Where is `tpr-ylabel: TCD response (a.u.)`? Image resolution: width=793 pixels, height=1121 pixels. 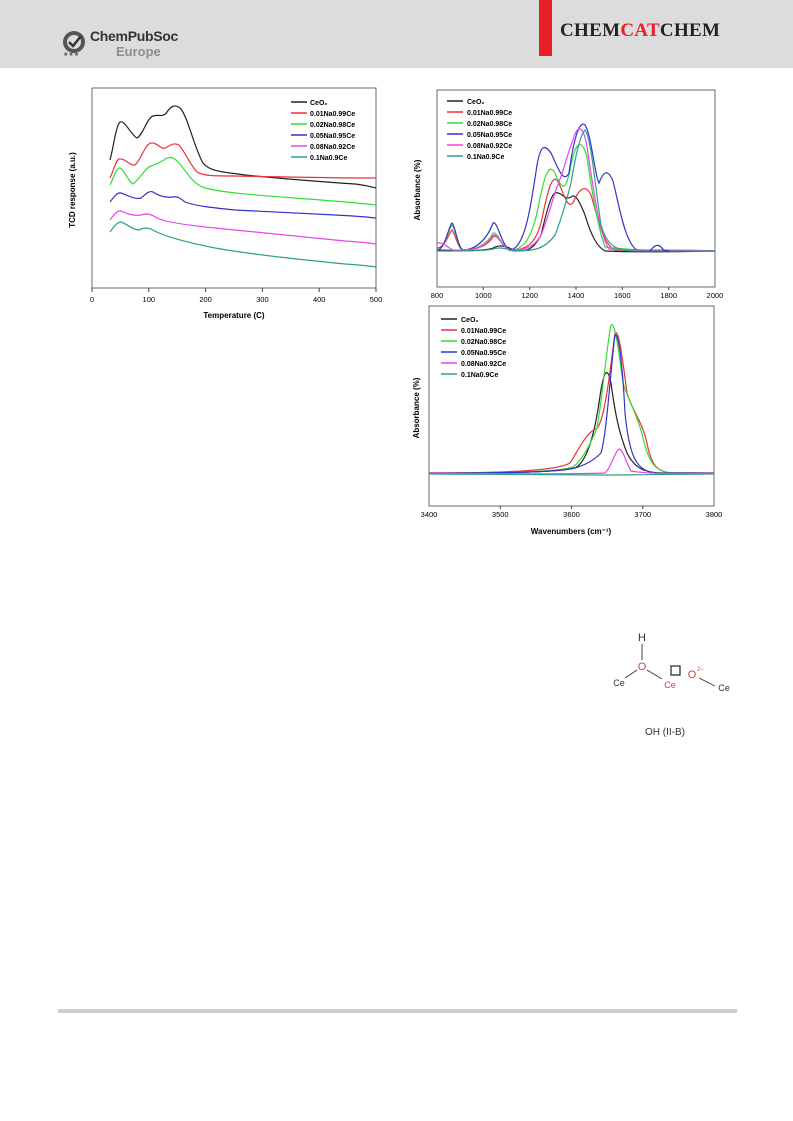
tpr-ylabel: TCD response (a.u.) is located at coordinates (72, 190).